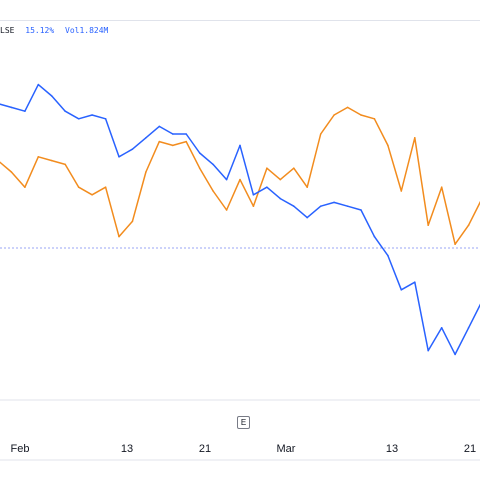 The image size is (480, 487). Describe the element at coordinates (72, 30) in the screenshot. I see `legend-volume-label: Vol` at that location.